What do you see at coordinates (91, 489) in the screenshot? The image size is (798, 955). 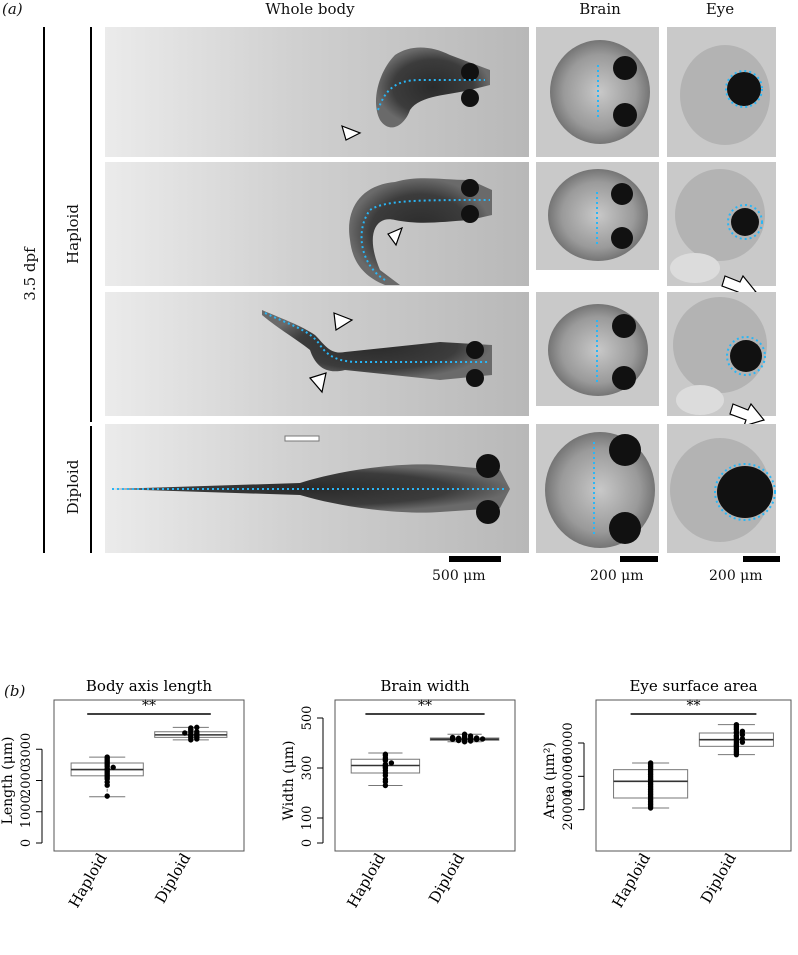 I see `diploid-bracket-line` at bounding box center [91, 489].